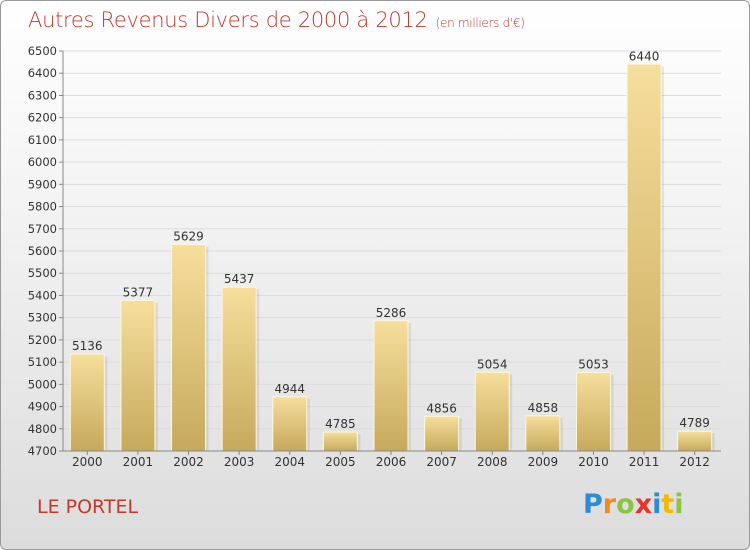 This screenshot has width=750, height=550. I want to click on y-tick-label: 5900, so click(42, 184).